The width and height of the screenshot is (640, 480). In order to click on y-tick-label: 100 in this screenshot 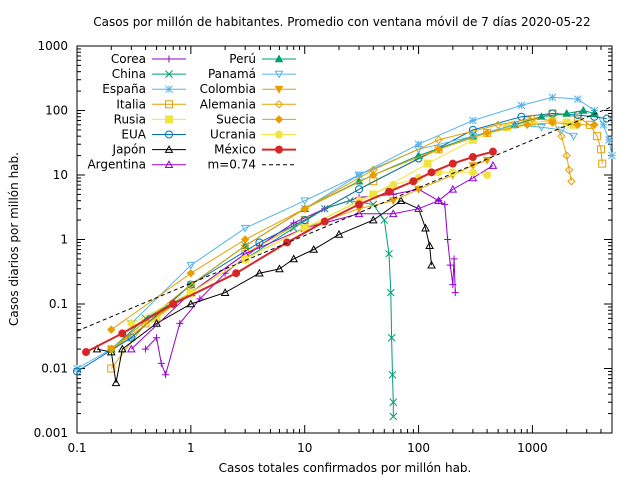, I will do `click(56, 111)`.